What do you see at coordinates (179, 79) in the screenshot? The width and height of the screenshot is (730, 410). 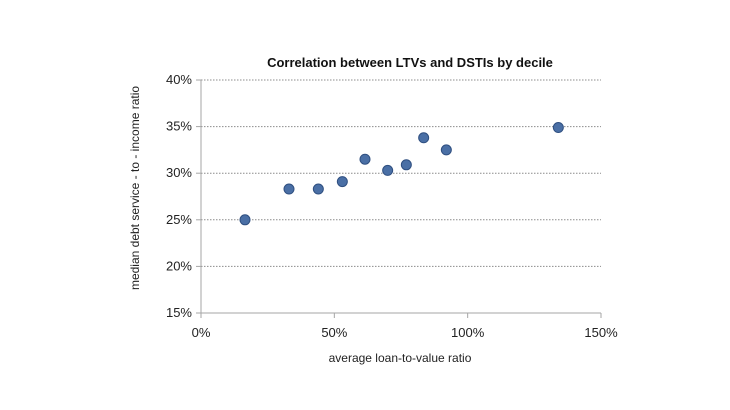 I see `y-tick-label-40: 40%` at bounding box center [179, 79].